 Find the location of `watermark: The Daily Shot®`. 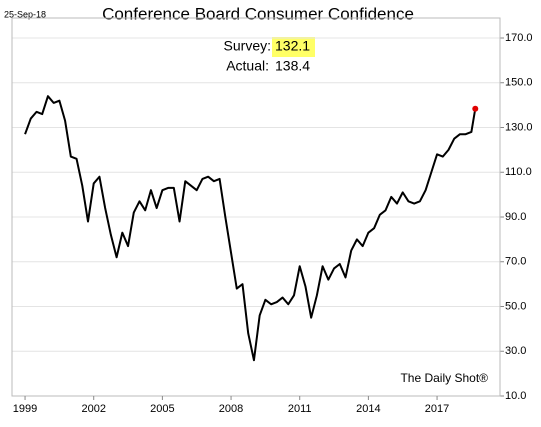

watermark: The Daily Shot® is located at coordinates (444, 378).